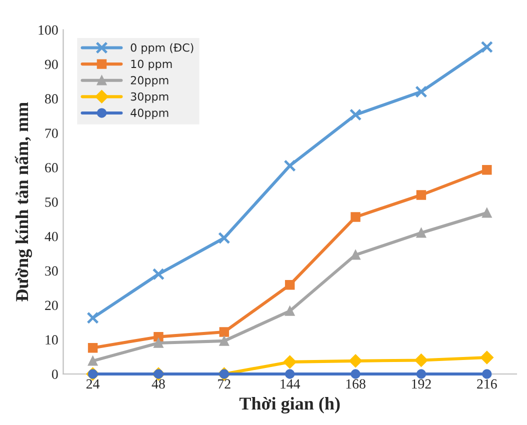 The height and width of the screenshot is (425, 527). Describe the element at coordinates (149, 81) in the screenshot. I see `legend-label: 20ppm` at that location.